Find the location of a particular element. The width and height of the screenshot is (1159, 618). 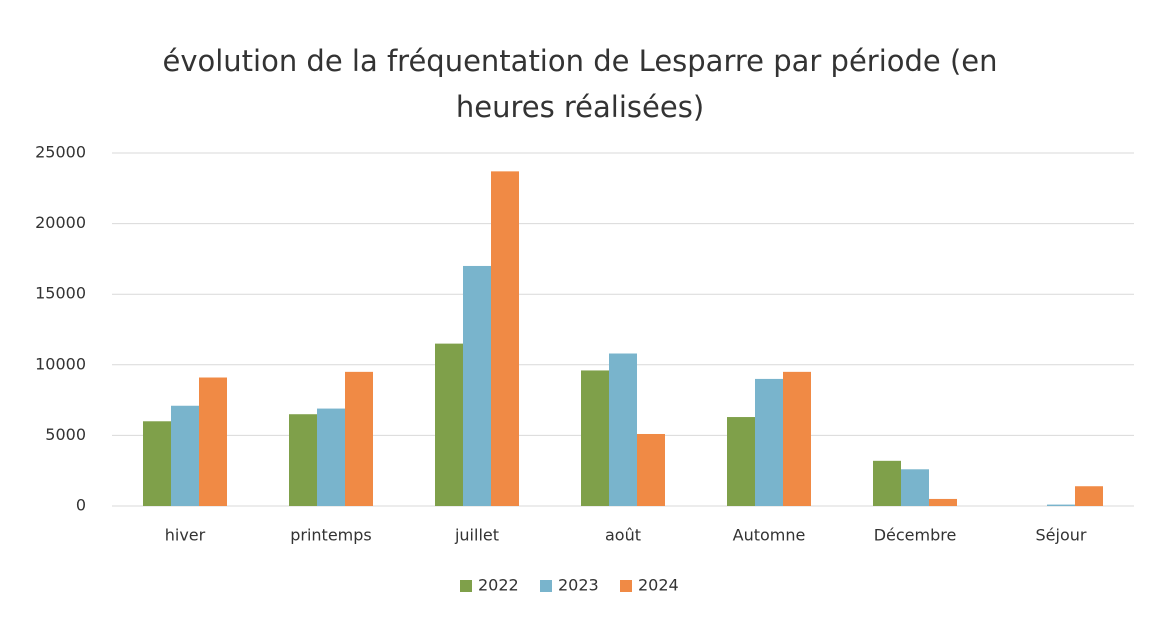

y-tick-label: 5000 is located at coordinates (65, 434).